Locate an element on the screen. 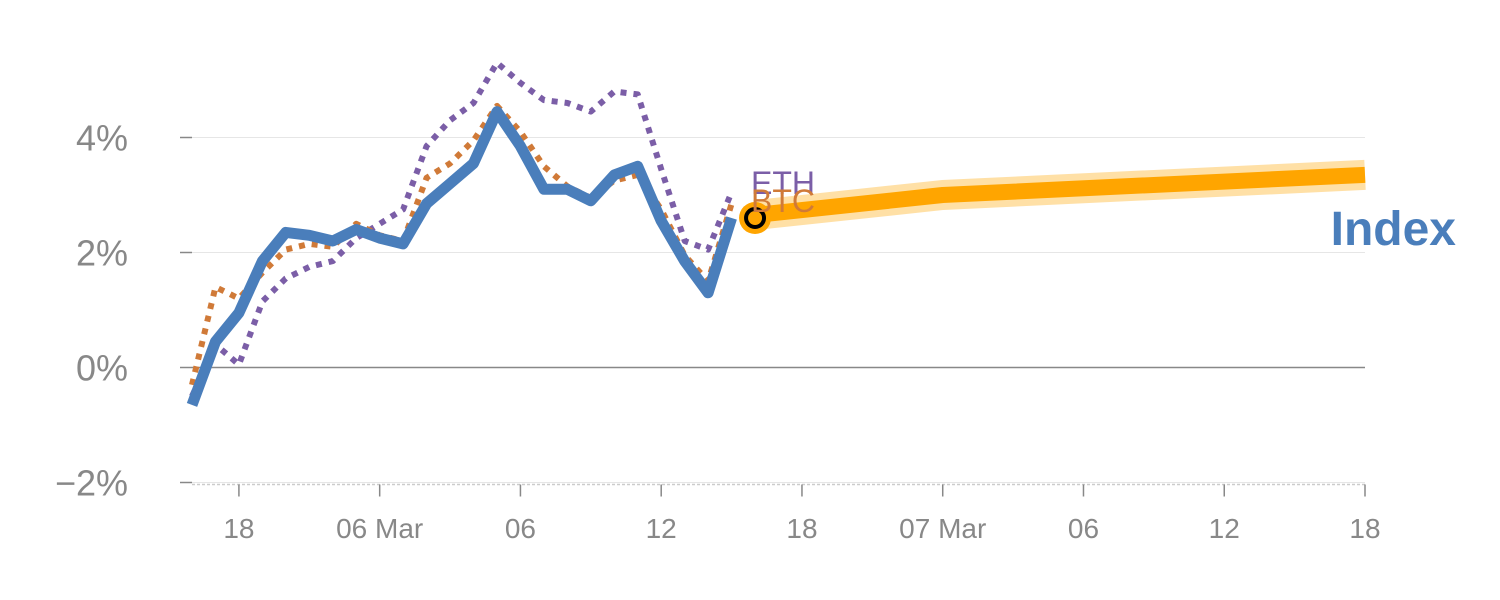 The image size is (1500, 600). y-tick-label: 0% is located at coordinates (102, 368).